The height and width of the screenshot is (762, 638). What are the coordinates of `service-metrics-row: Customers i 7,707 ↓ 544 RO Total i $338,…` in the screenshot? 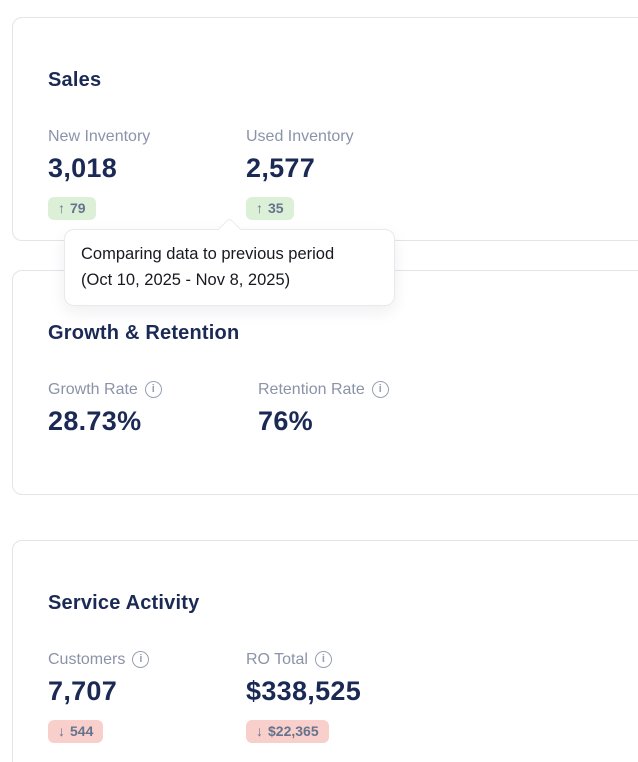 It's located at (343, 696).